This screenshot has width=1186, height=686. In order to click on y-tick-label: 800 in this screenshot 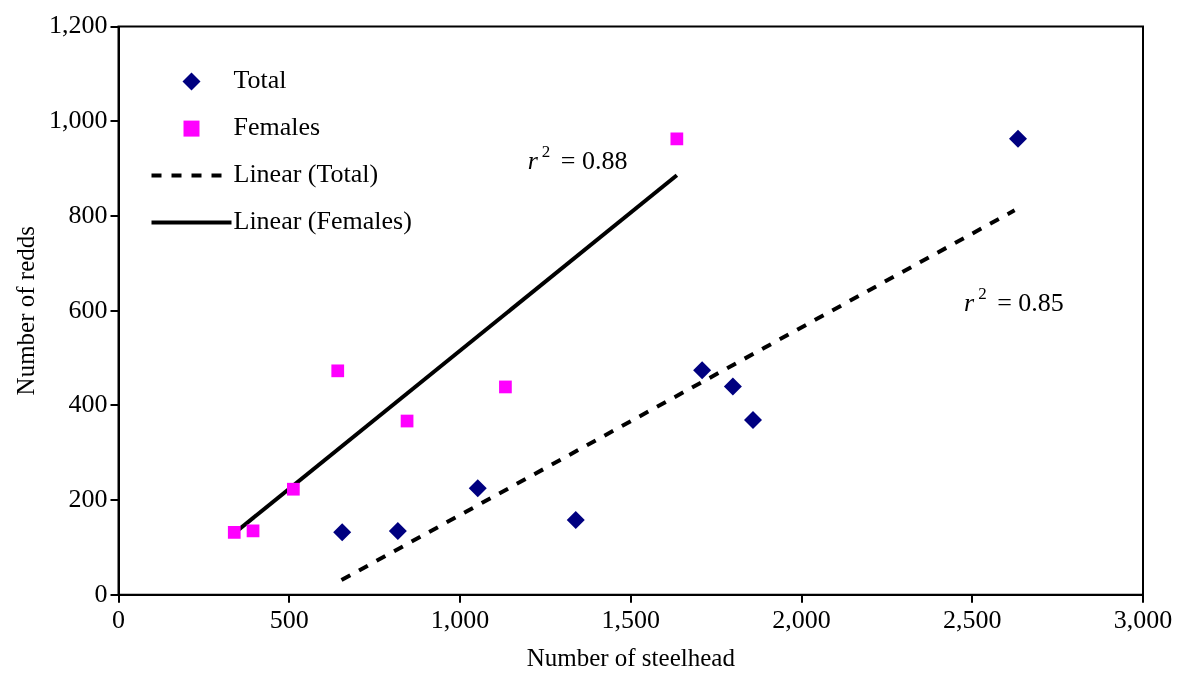, I will do `click(88, 214)`.